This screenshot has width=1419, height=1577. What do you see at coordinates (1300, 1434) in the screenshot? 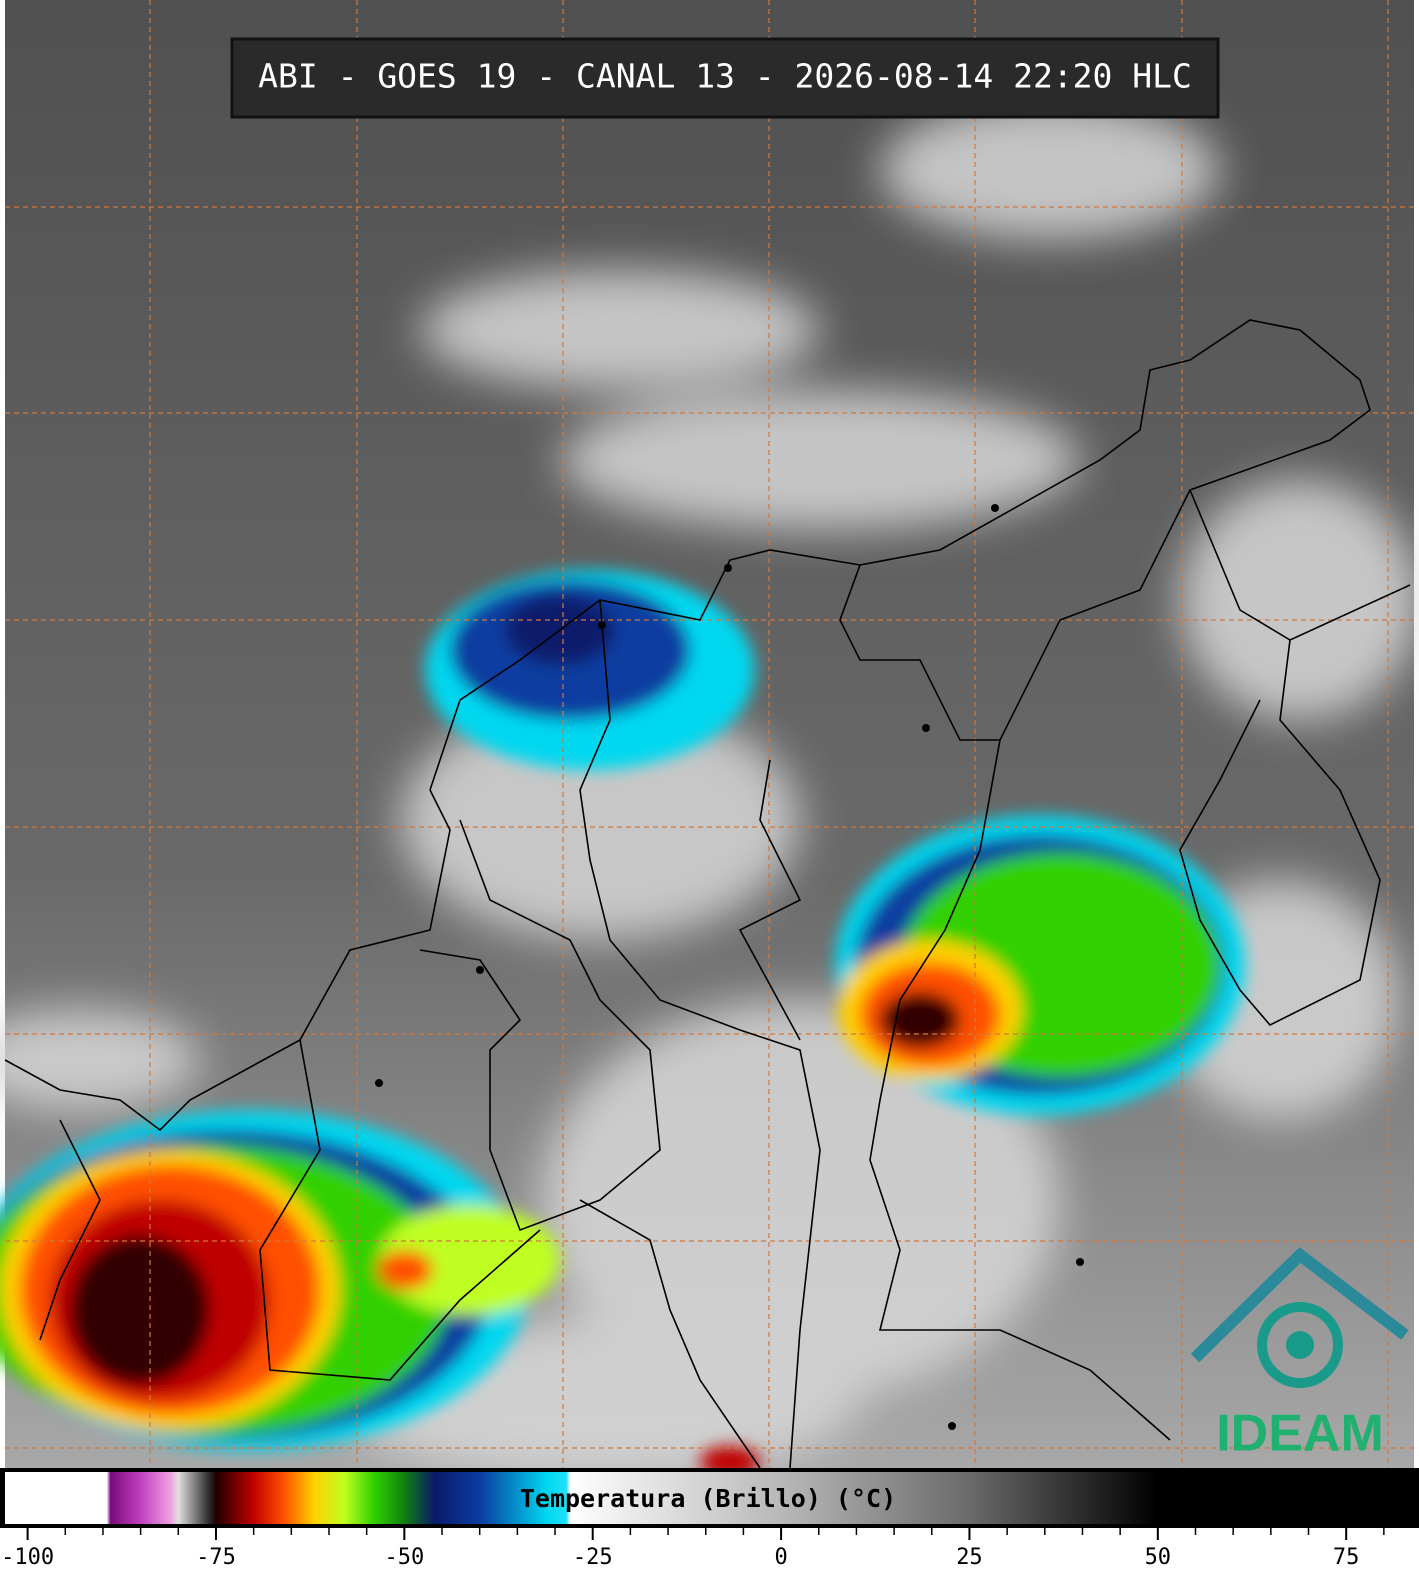
I see `logo-text: IDEAM` at bounding box center [1300, 1434].